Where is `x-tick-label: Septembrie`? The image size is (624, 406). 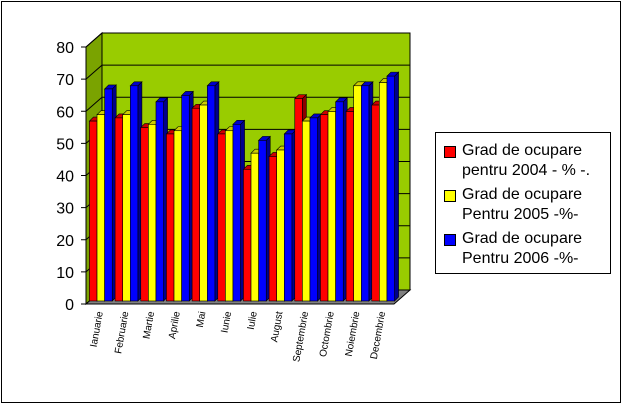 x-tick-label: Septembrie is located at coordinates (301, 336).